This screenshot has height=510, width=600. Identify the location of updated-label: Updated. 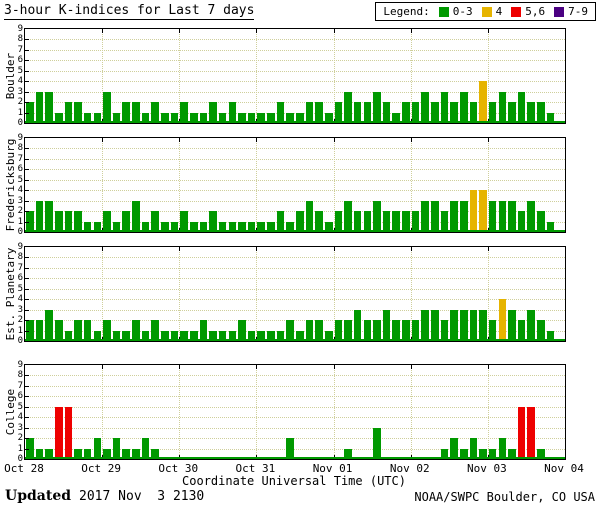
(38, 496).